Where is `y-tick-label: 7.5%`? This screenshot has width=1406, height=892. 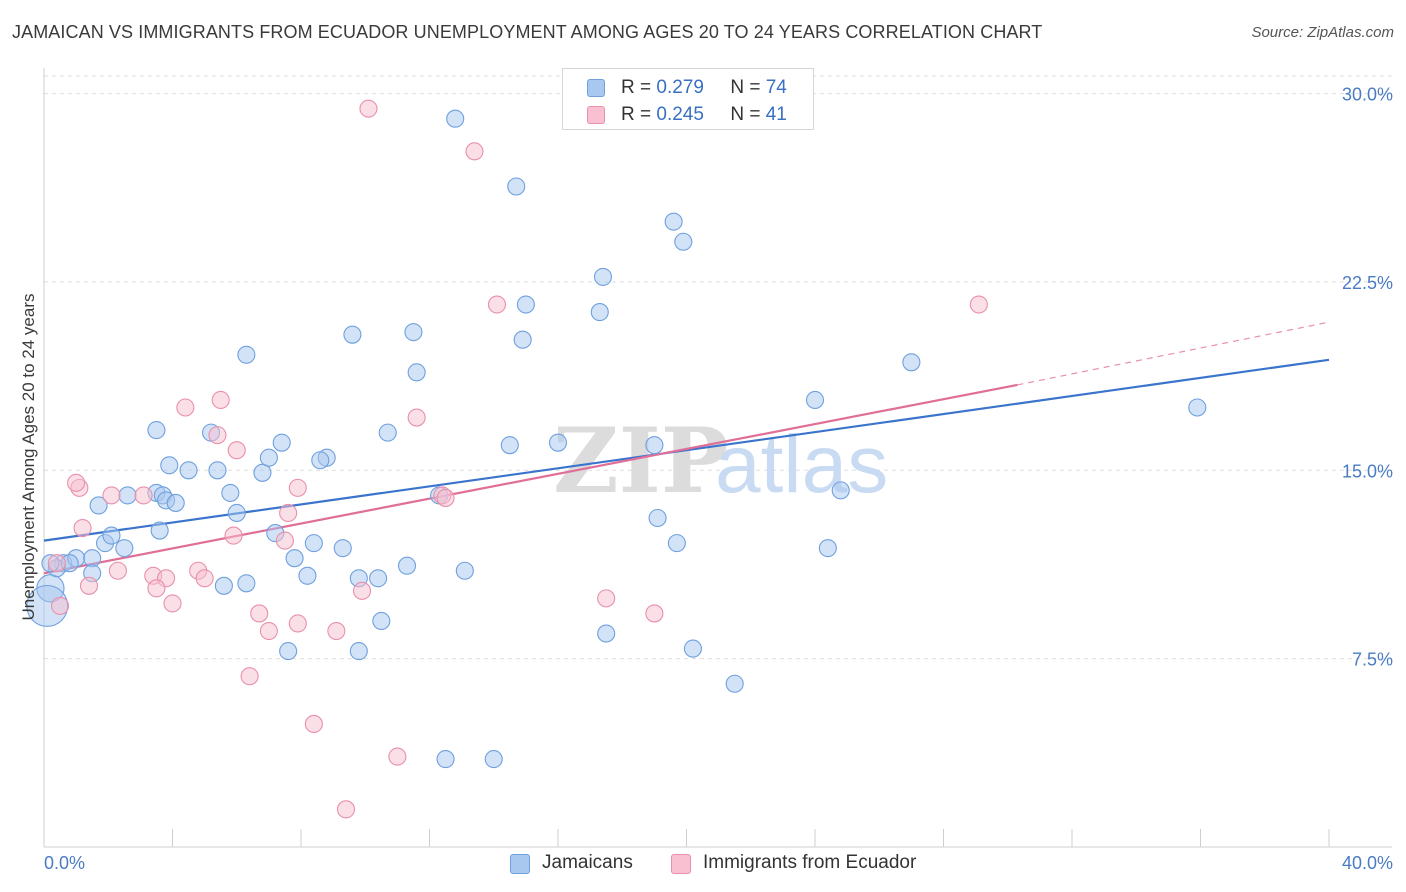 y-tick-label: 7.5% is located at coordinates (1372, 660).